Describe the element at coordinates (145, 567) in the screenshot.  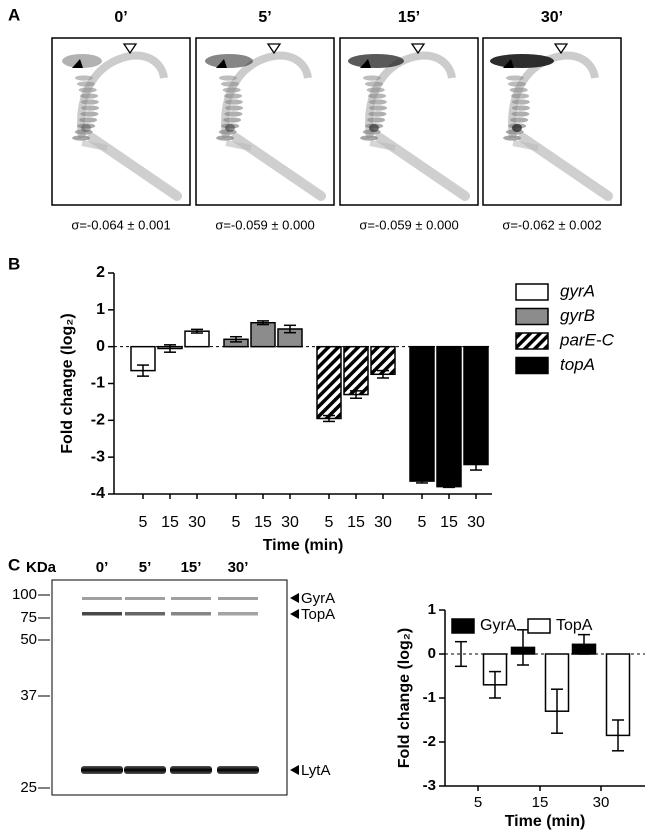
I see `lane-label: 5’` at that location.